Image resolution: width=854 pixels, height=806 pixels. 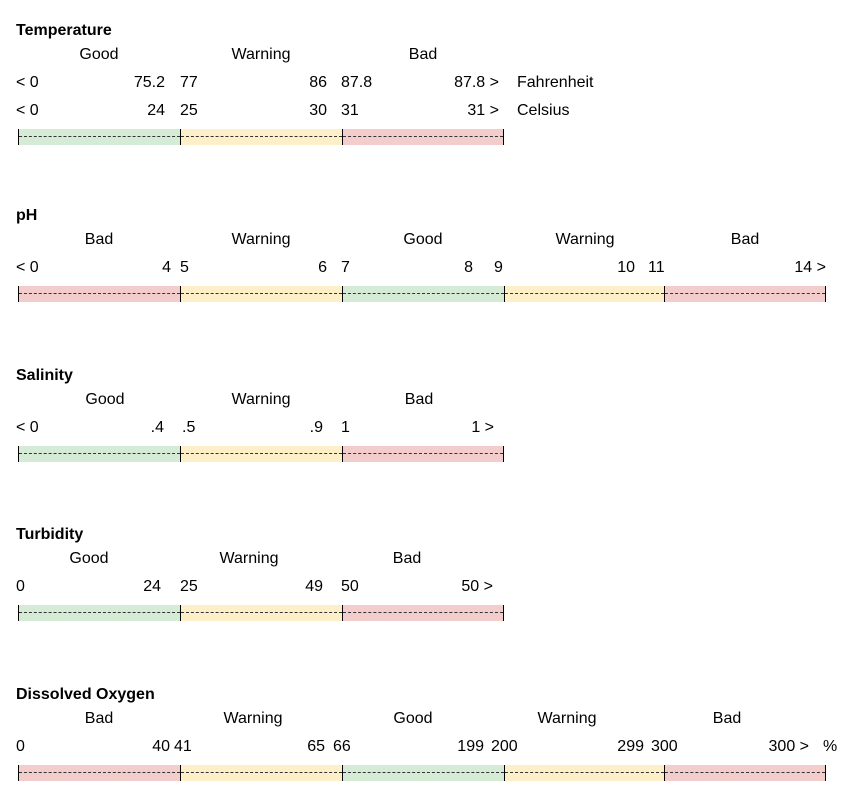 I want to click on range-high: 86, so click(x=318, y=82).